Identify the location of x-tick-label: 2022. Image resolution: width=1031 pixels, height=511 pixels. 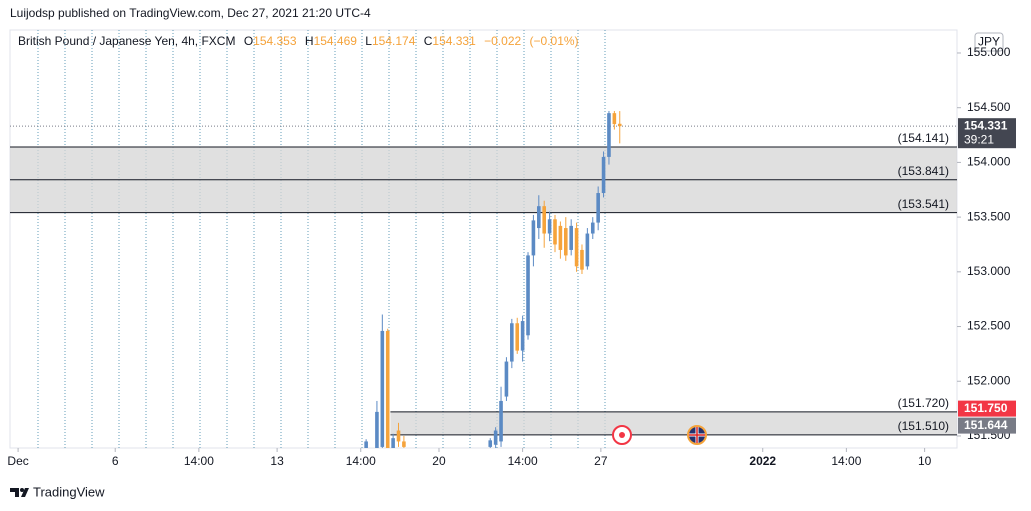
(762, 461).